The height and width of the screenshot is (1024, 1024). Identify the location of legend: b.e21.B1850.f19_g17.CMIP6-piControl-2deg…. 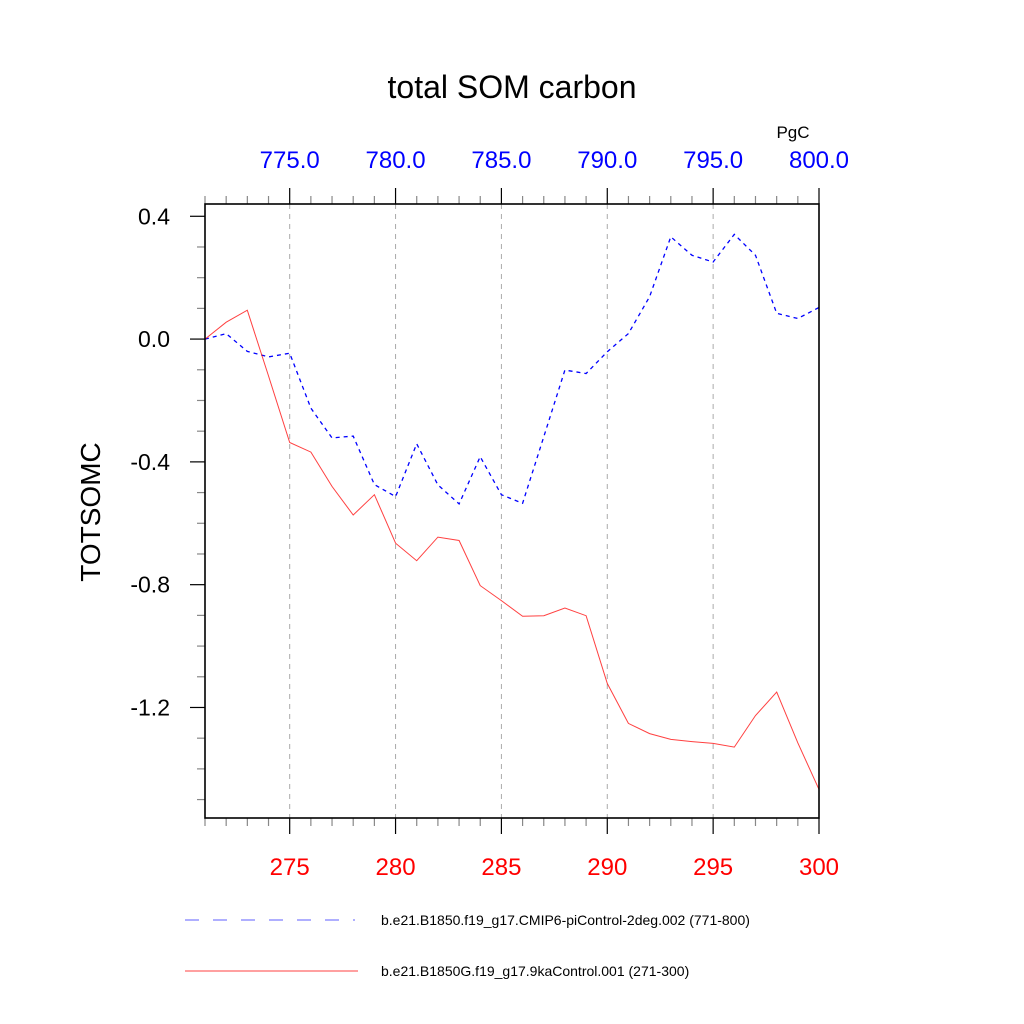
(467, 945).